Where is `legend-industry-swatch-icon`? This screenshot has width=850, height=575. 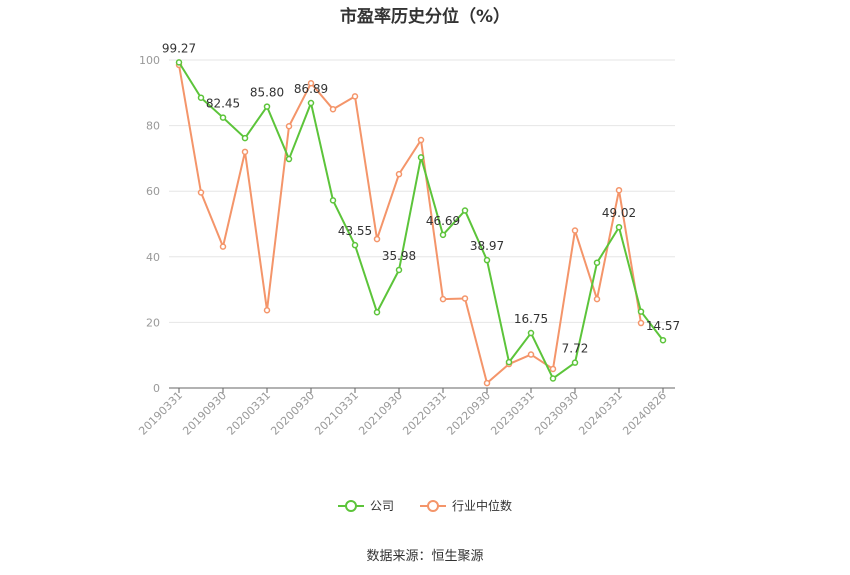 legend-industry-swatch-icon is located at coordinates (433, 506).